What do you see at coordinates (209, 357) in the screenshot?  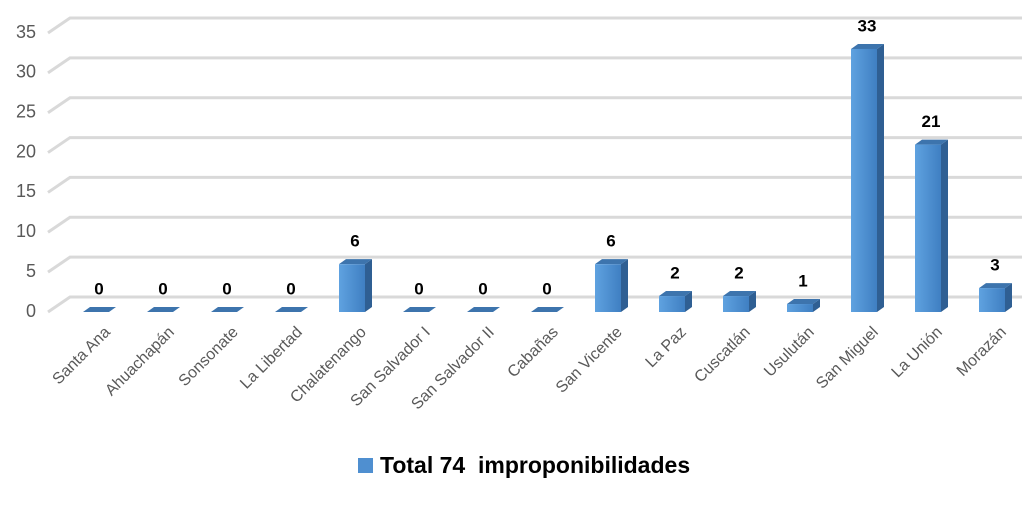 I see `x-tick-label: Sonsonate` at bounding box center [209, 357].